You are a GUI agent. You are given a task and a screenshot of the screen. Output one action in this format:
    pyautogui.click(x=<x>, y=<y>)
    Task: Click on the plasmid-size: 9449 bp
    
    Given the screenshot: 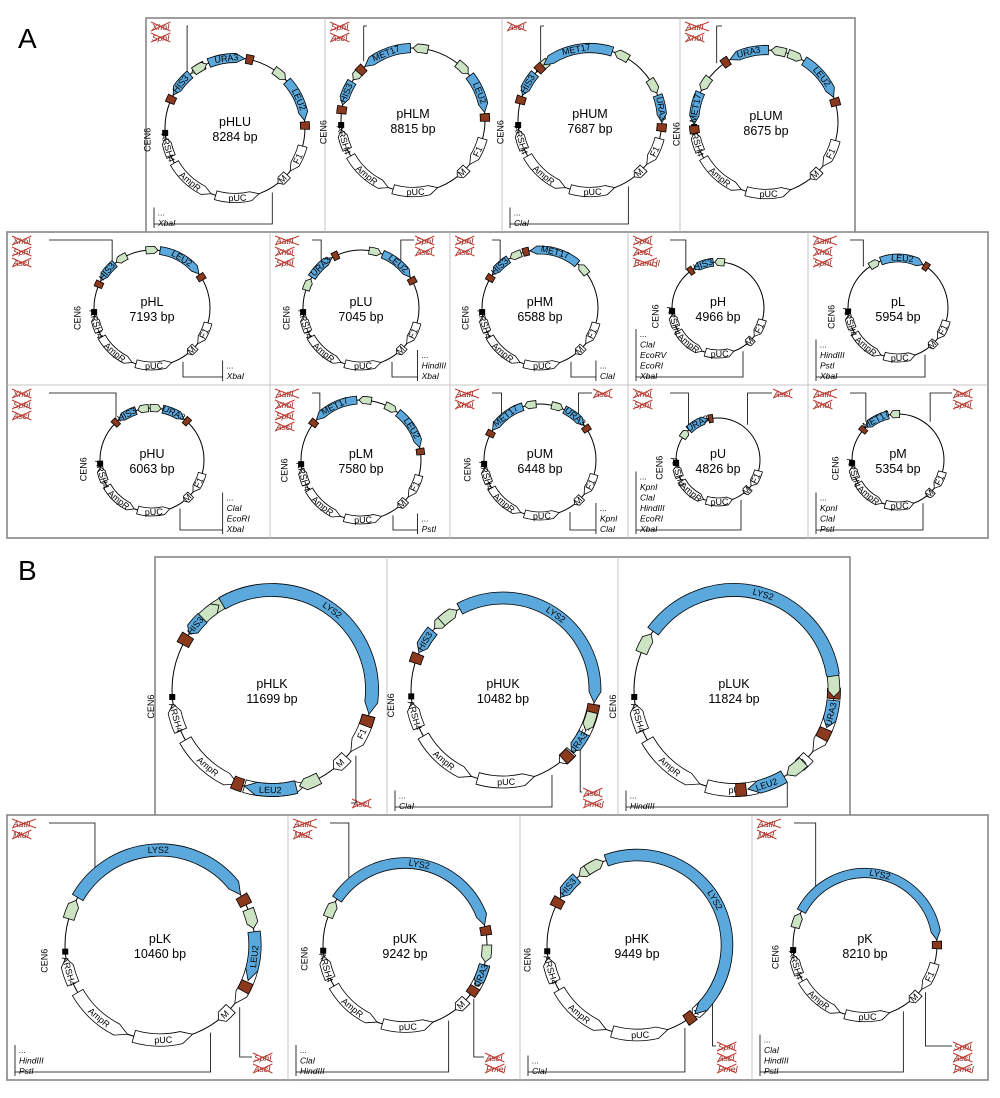 What is the action you would take?
    pyautogui.click(x=636, y=954)
    